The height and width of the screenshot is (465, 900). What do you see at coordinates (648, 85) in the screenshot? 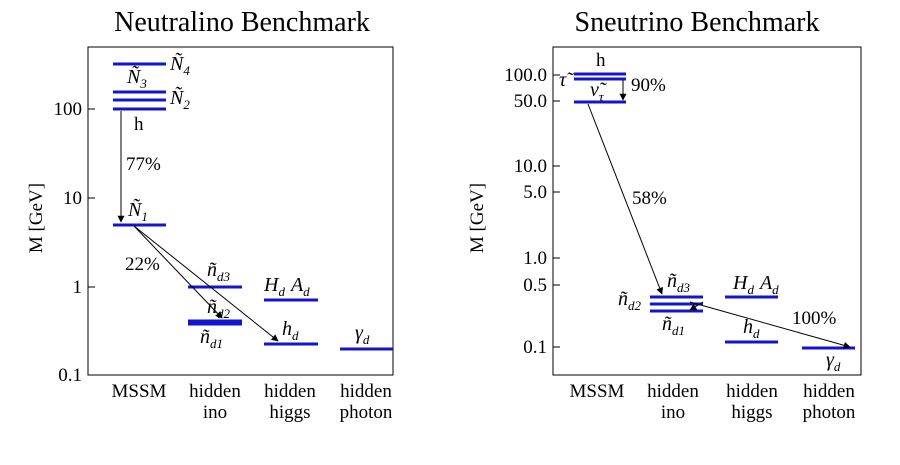
I see `branching-label: 90%` at bounding box center [648, 85].